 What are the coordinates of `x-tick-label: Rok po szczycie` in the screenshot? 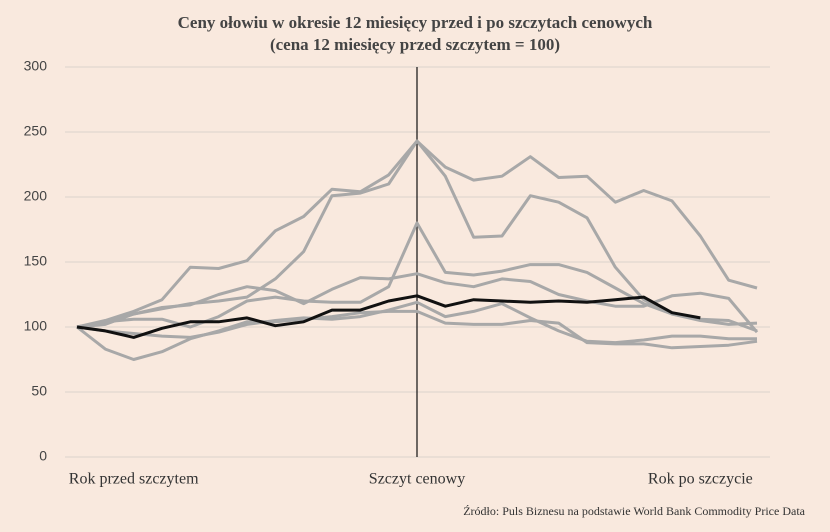 It's located at (700, 479).